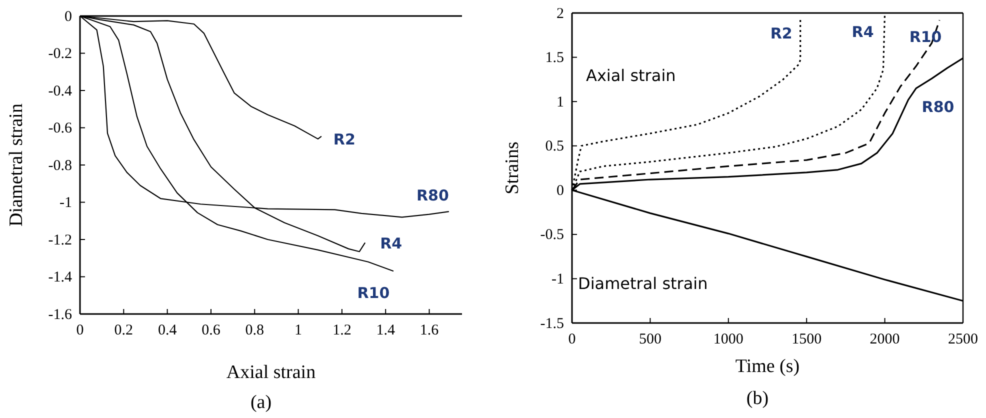 This screenshot has width=986, height=418. Describe the element at coordinates (554, 58) in the screenshot. I see `y-tick-label: 1.5` at that location.